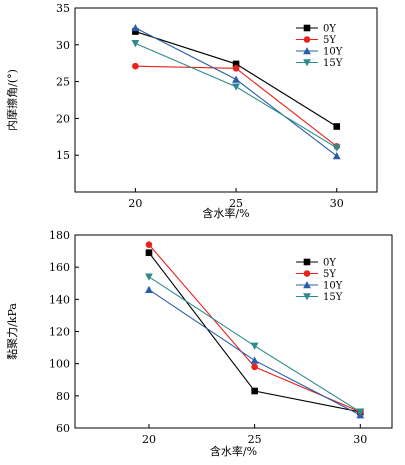 The height and width of the screenshot is (465, 405). I want to click on series-0Y, so click(236, 79).